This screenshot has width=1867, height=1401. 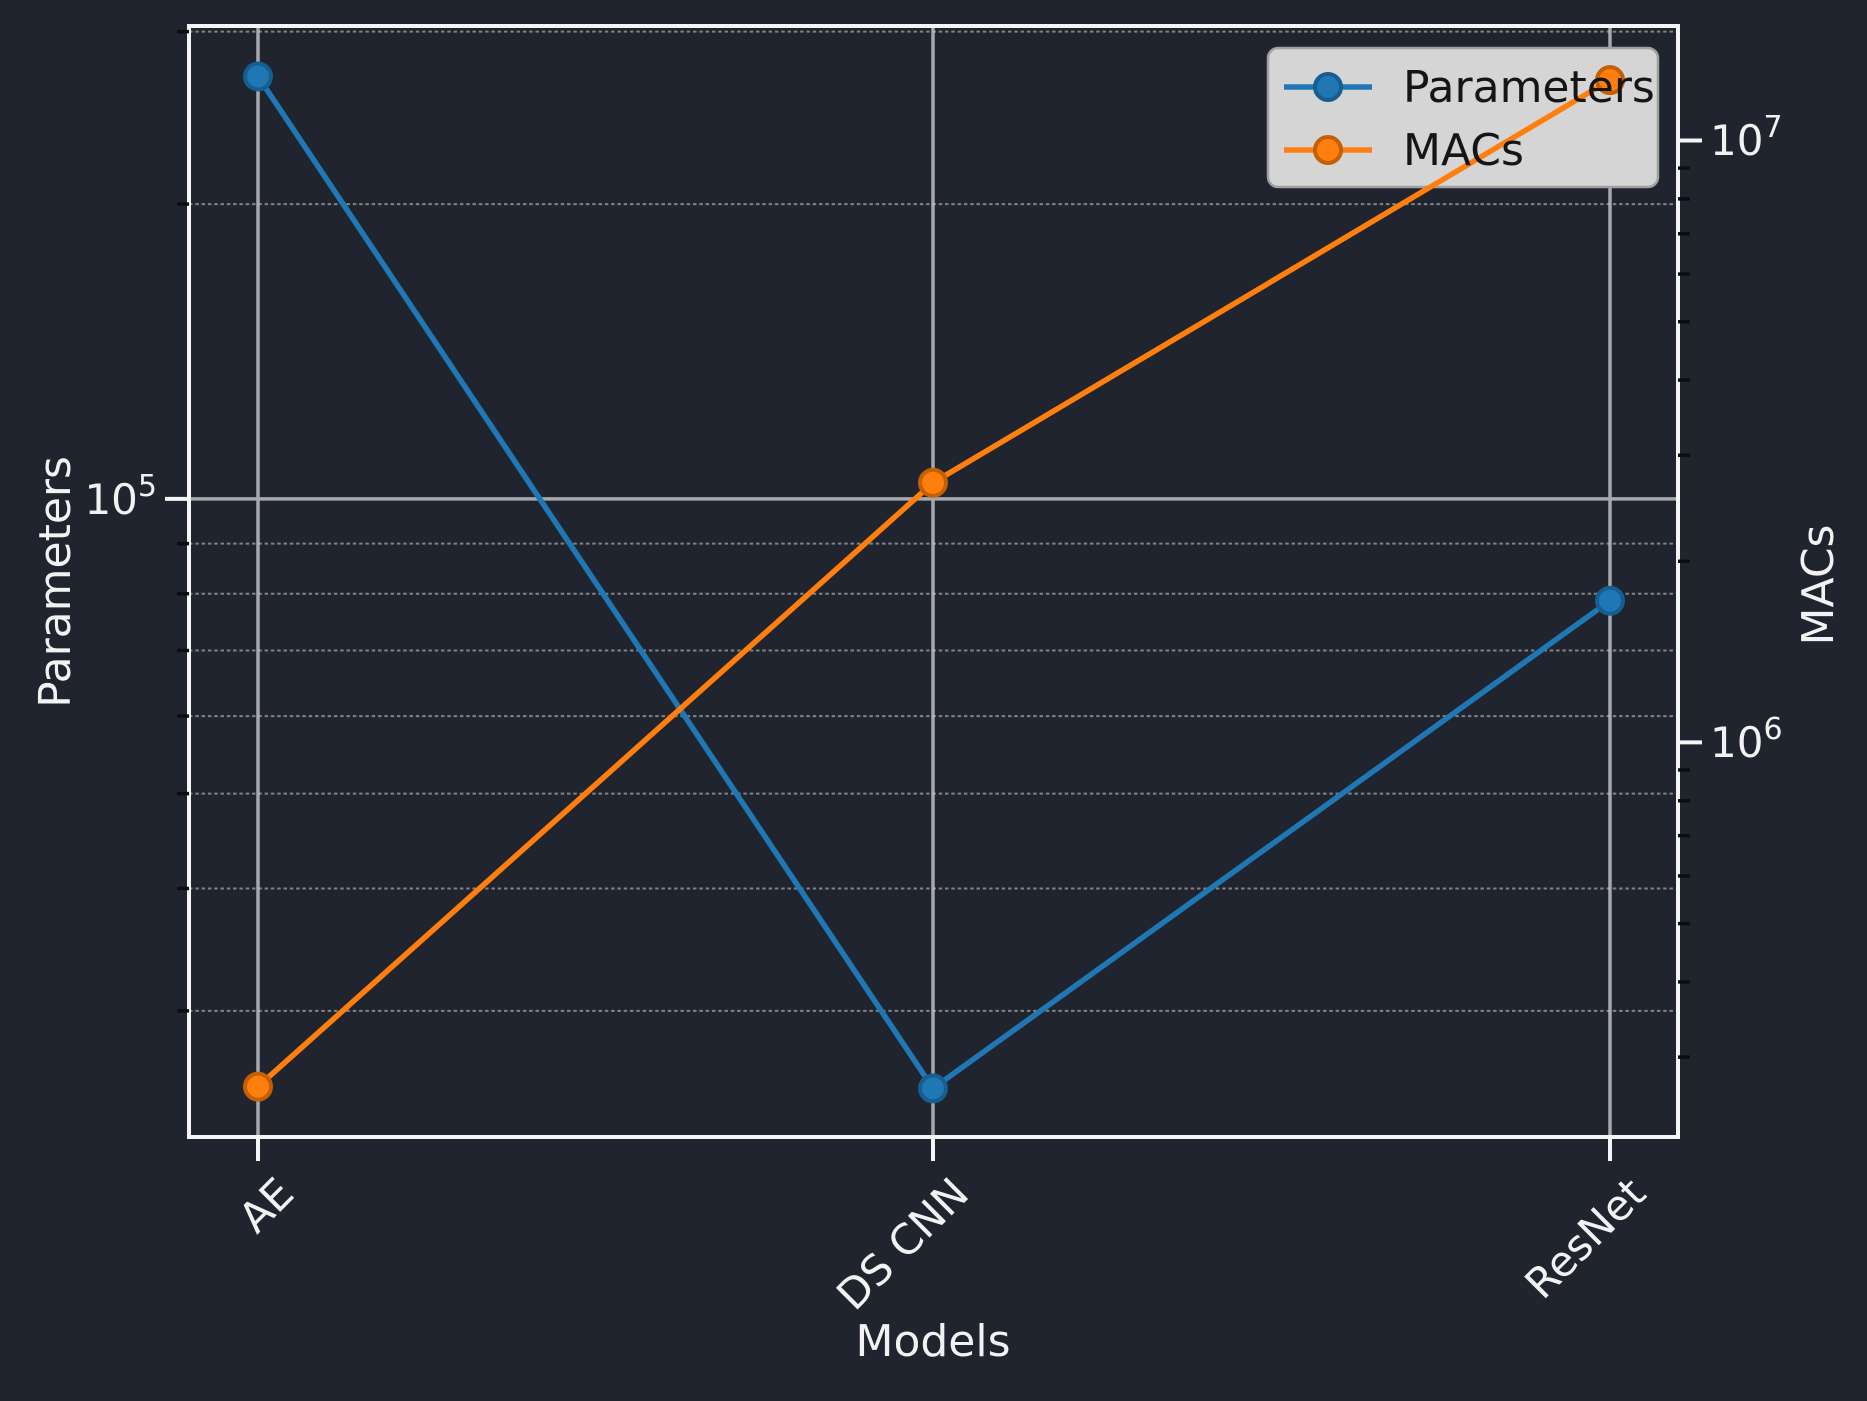 I want to click on macs-point-ResNet, so click(x=1610, y=80).